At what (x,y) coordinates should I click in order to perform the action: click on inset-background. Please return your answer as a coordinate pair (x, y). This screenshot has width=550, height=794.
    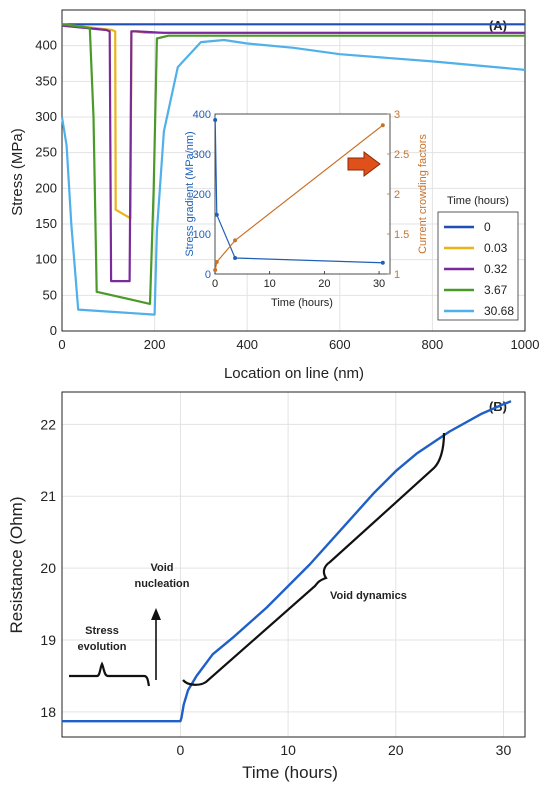
    Looking at the image, I should click on (302, 194).